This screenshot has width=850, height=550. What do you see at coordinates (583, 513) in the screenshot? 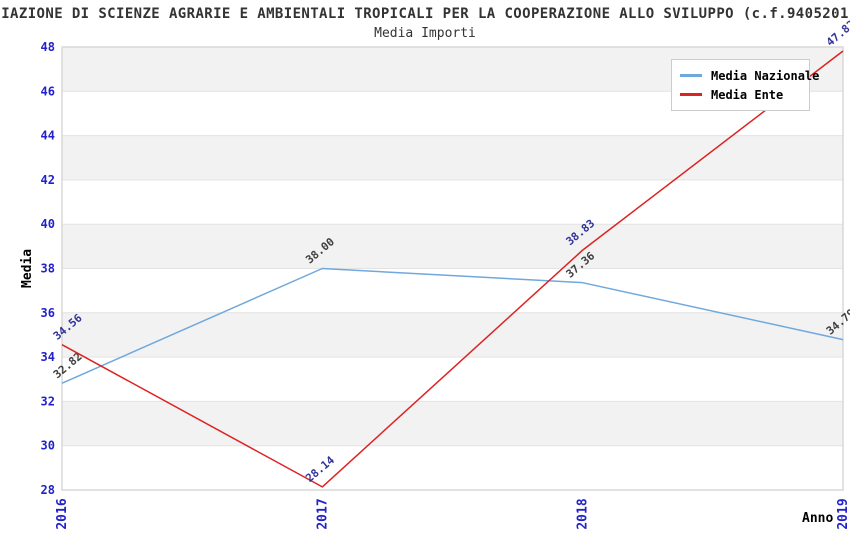
I see `x-tick-label: 2018` at bounding box center [583, 513].